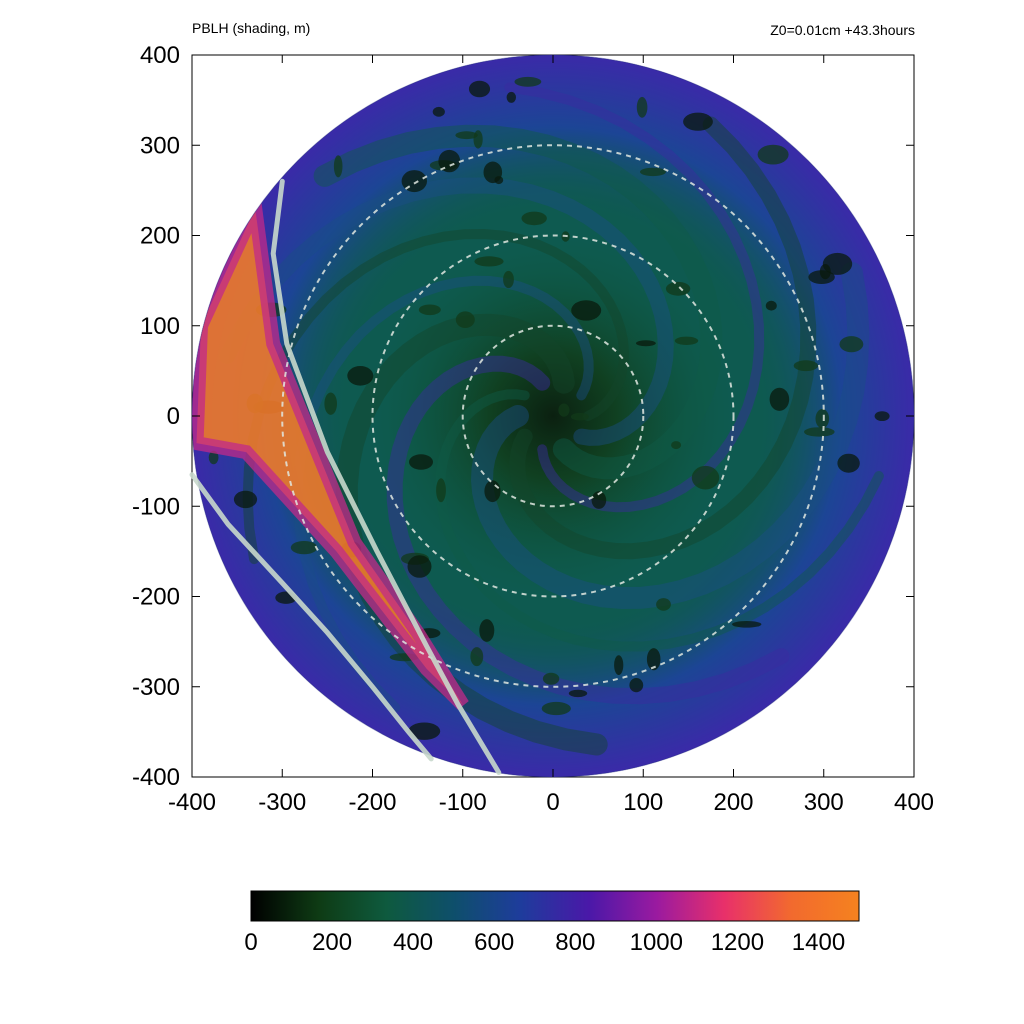 The width and height of the screenshot is (1024, 1024). What do you see at coordinates (251, 28) in the screenshot?
I see `chart-title: PBLH (shading, m)` at bounding box center [251, 28].